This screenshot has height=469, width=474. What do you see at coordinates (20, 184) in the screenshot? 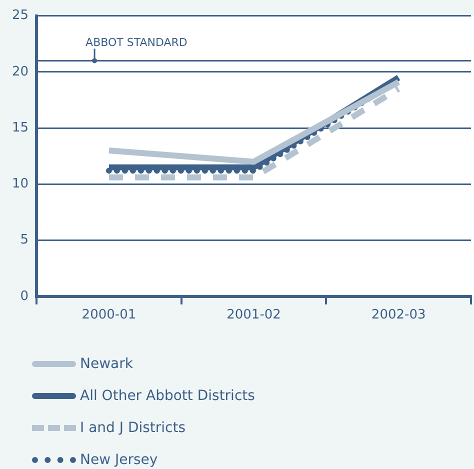
I see `y-tick-label: 10` at bounding box center [20, 184].